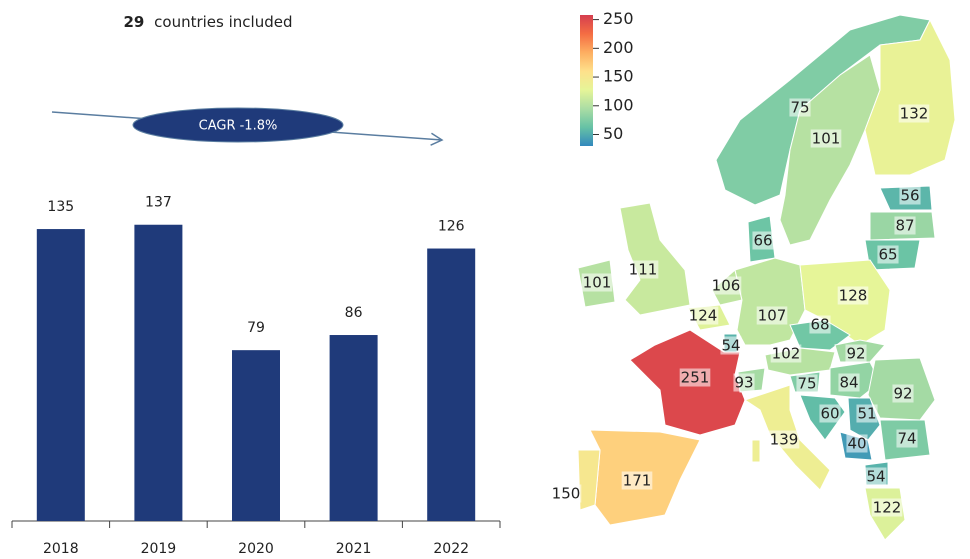 Image resolution: width=970 pixels, height=559 pixels. I want to click on country-value: 40, so click(856, 444).